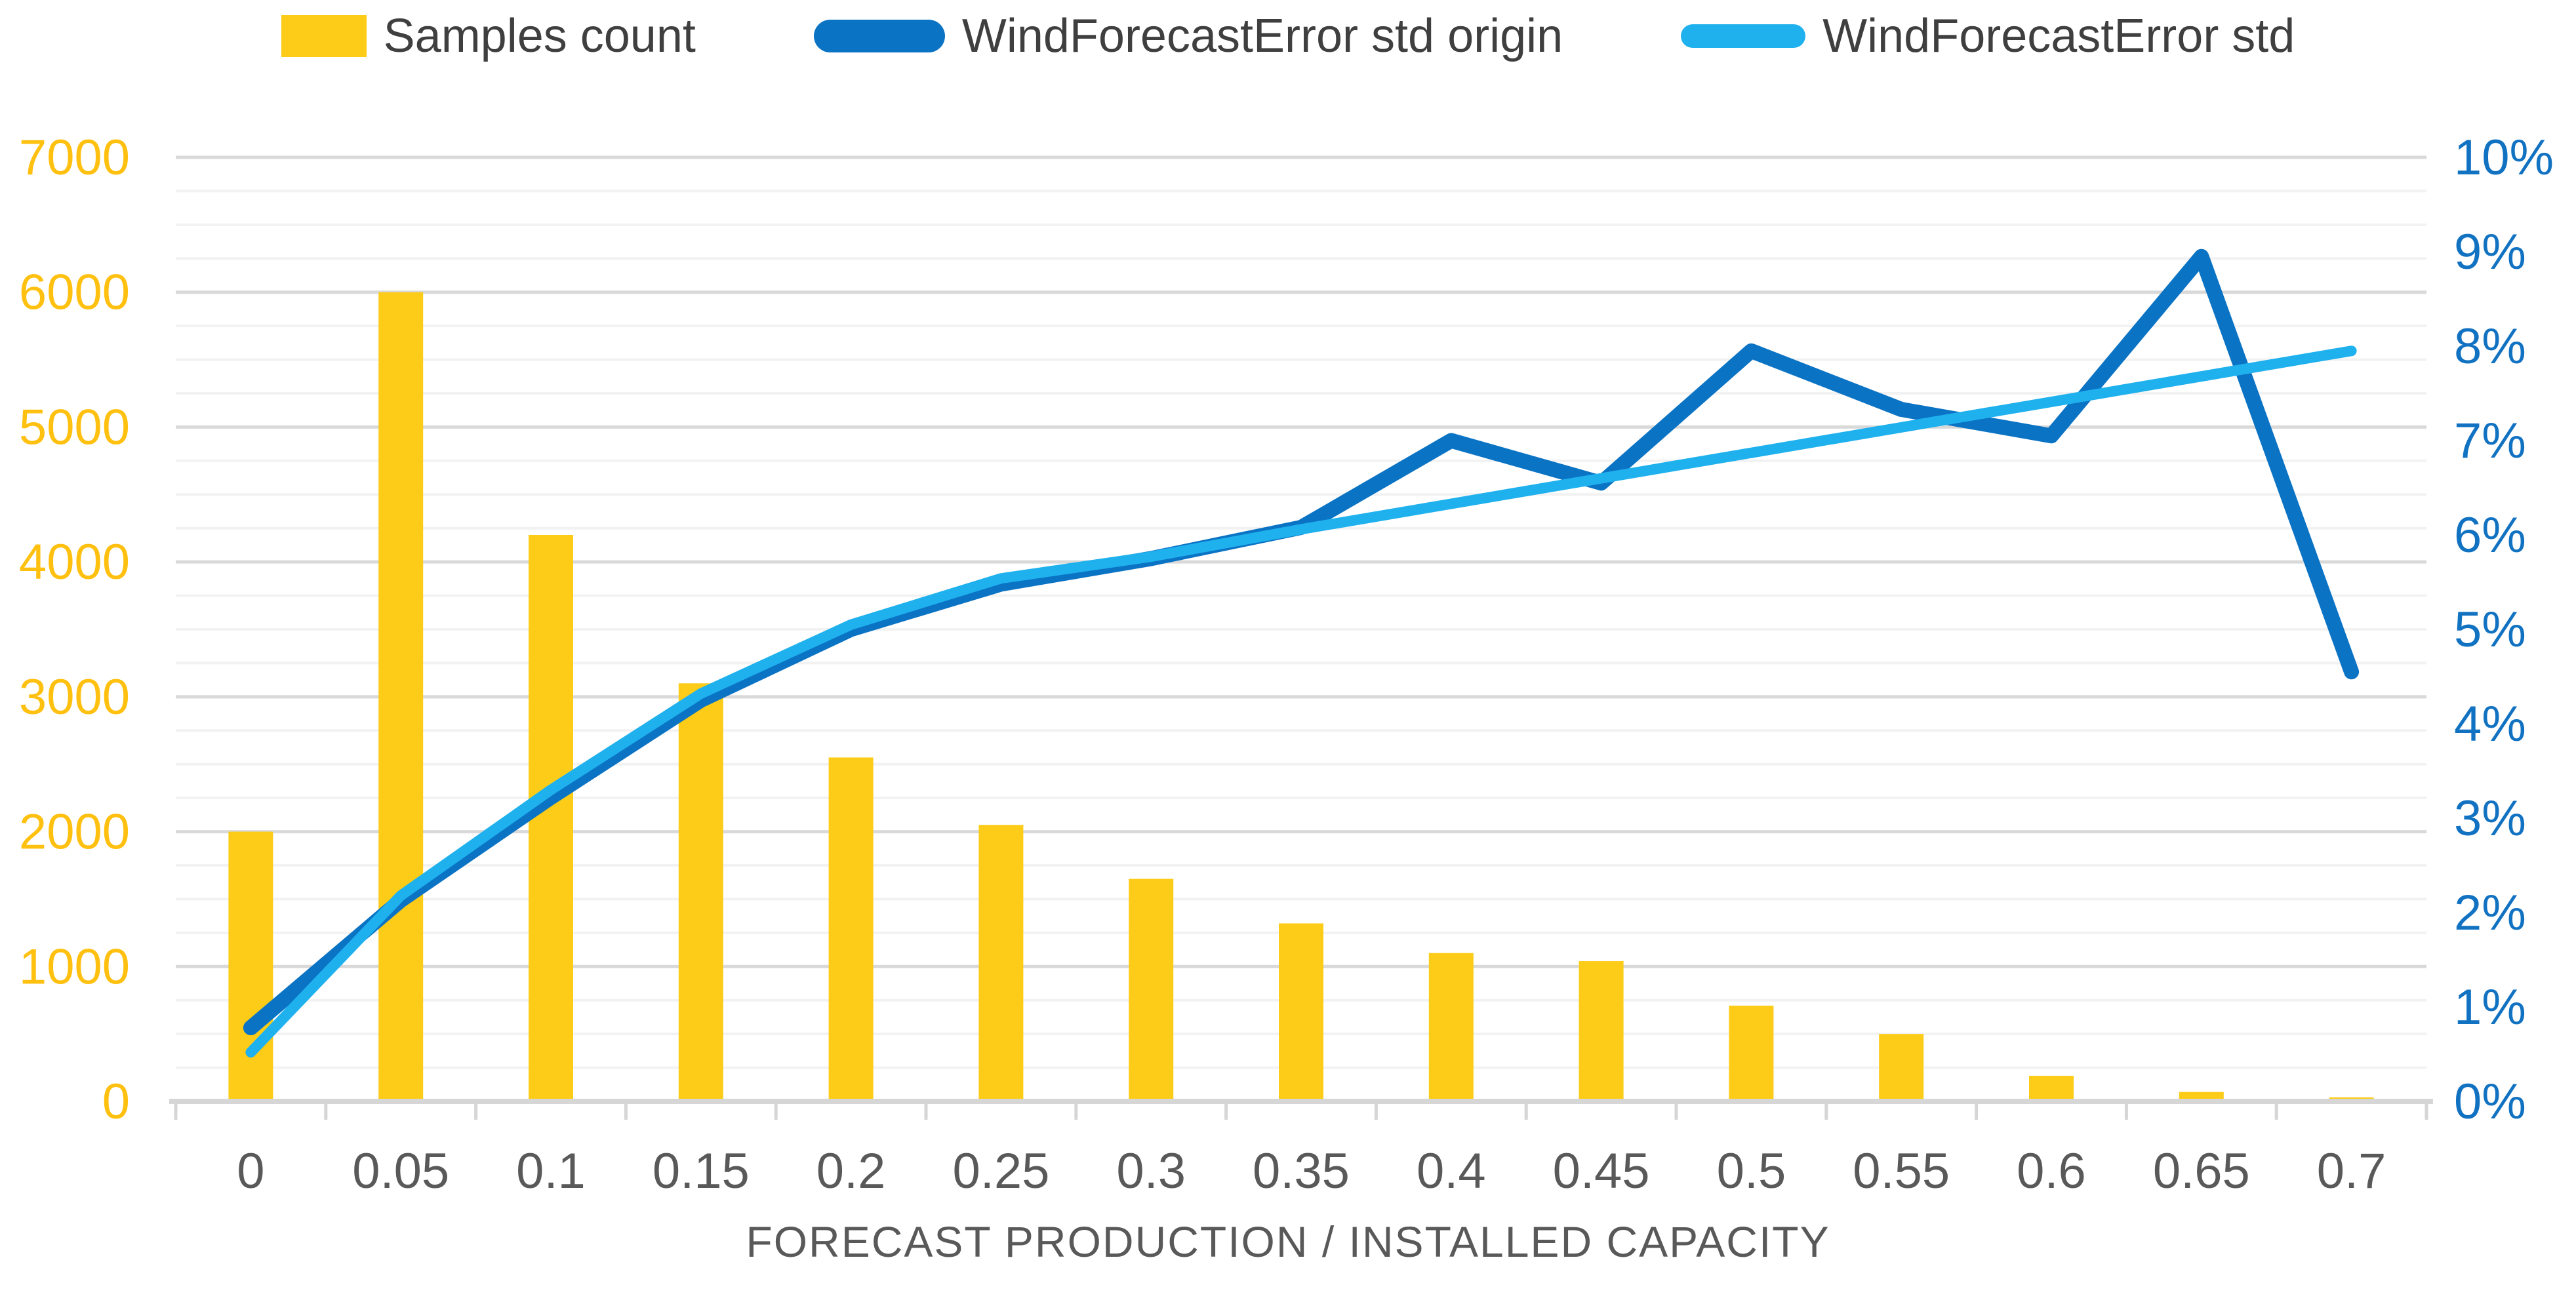  I want to click on std-origin-line-swatch, so click(879, 36).